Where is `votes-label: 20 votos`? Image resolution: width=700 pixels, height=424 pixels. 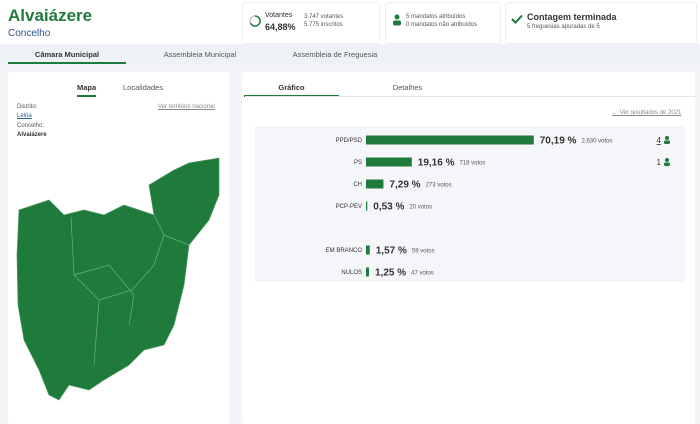 votes-label: 20 votos is located at coordinates (420, 208).